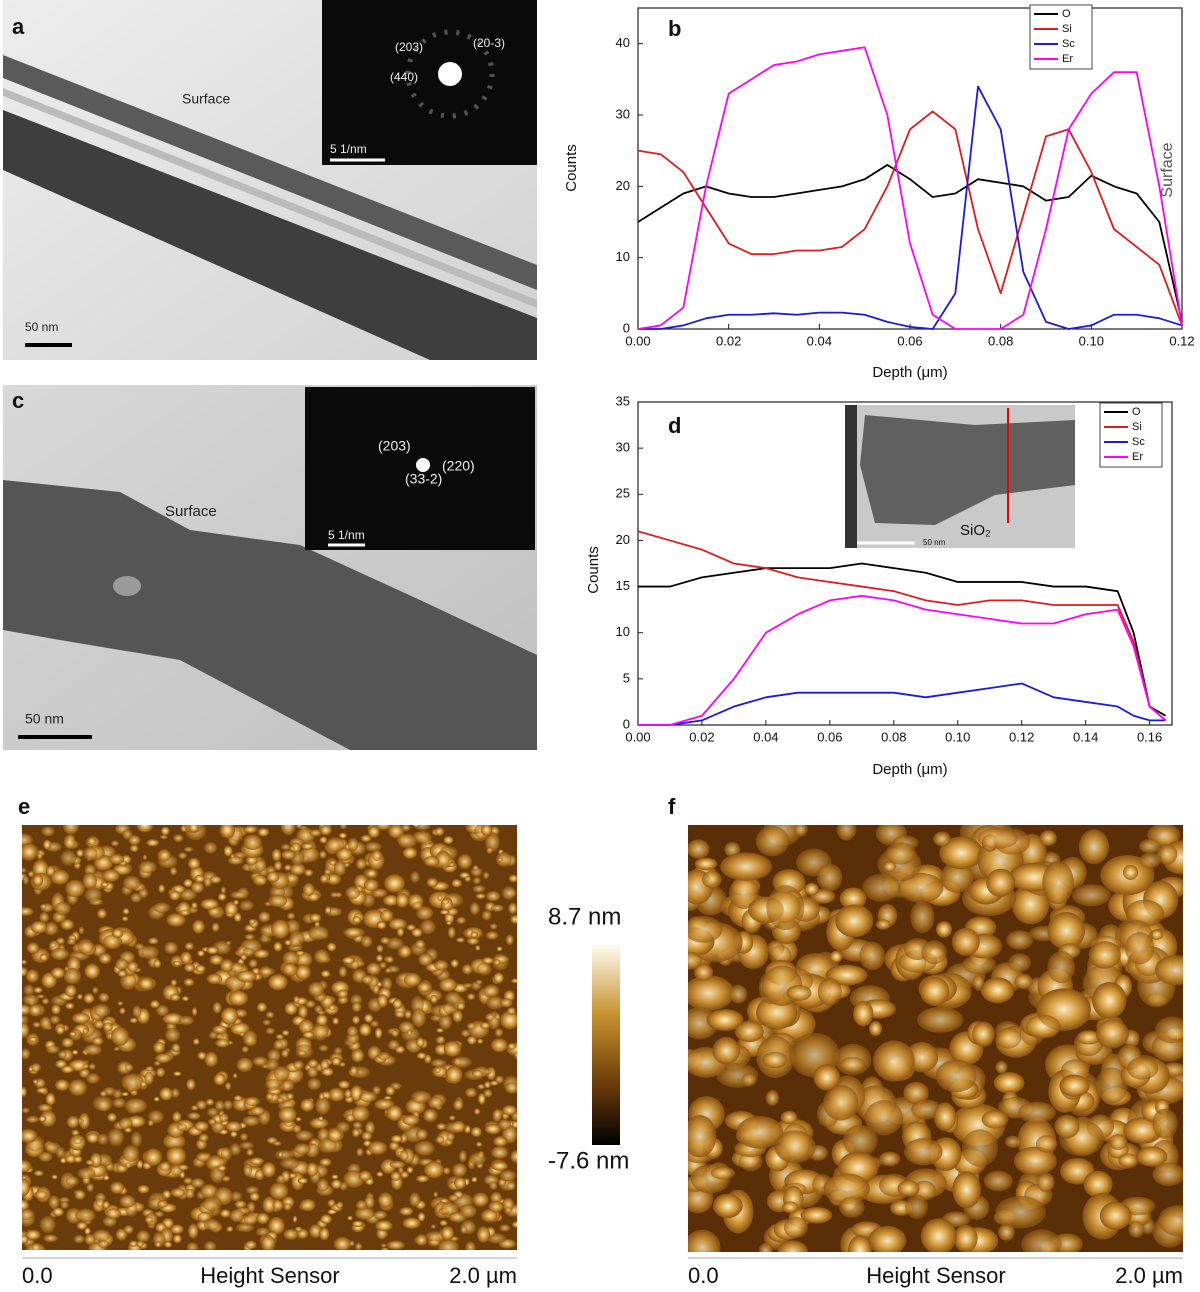  I want to click on axis-label: Height Sensor, so click(269, 1275).